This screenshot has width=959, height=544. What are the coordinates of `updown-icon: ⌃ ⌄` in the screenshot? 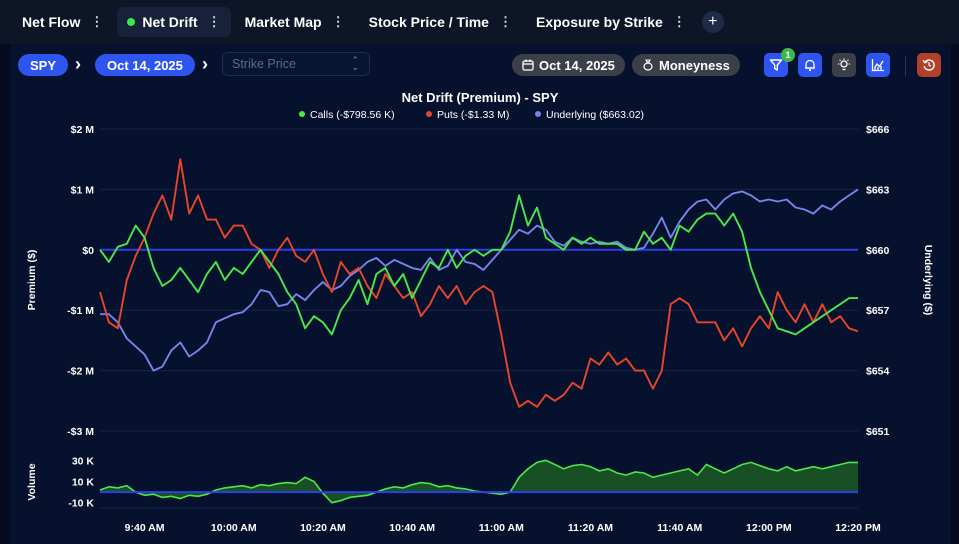 It's located at (355, 63).